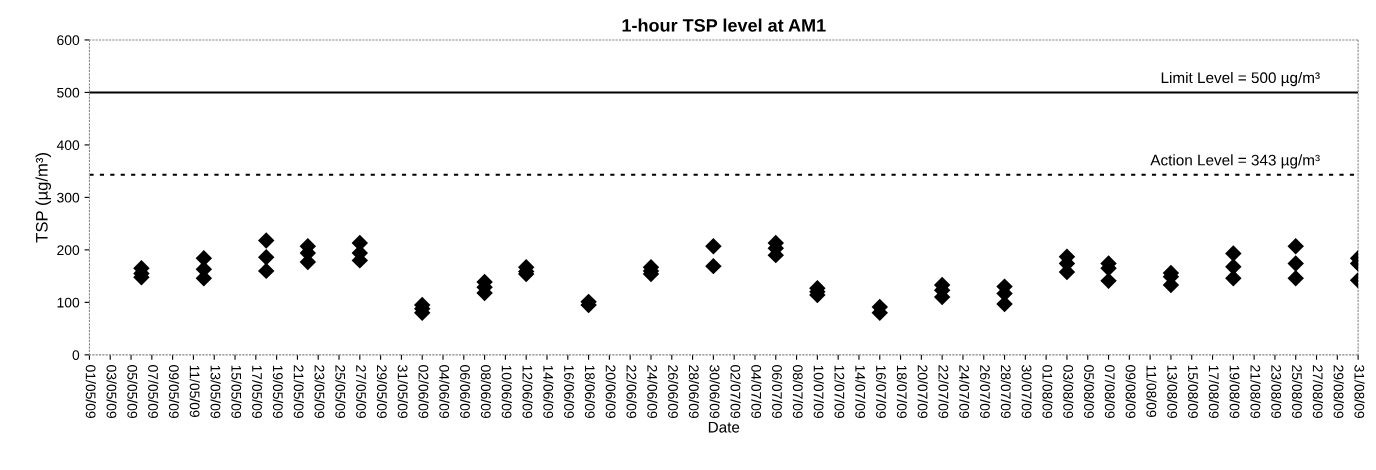  Describe the element at coordinates (1130, 391) in the screenshot. I see `x-tick-label: 09/08/09` at that location.